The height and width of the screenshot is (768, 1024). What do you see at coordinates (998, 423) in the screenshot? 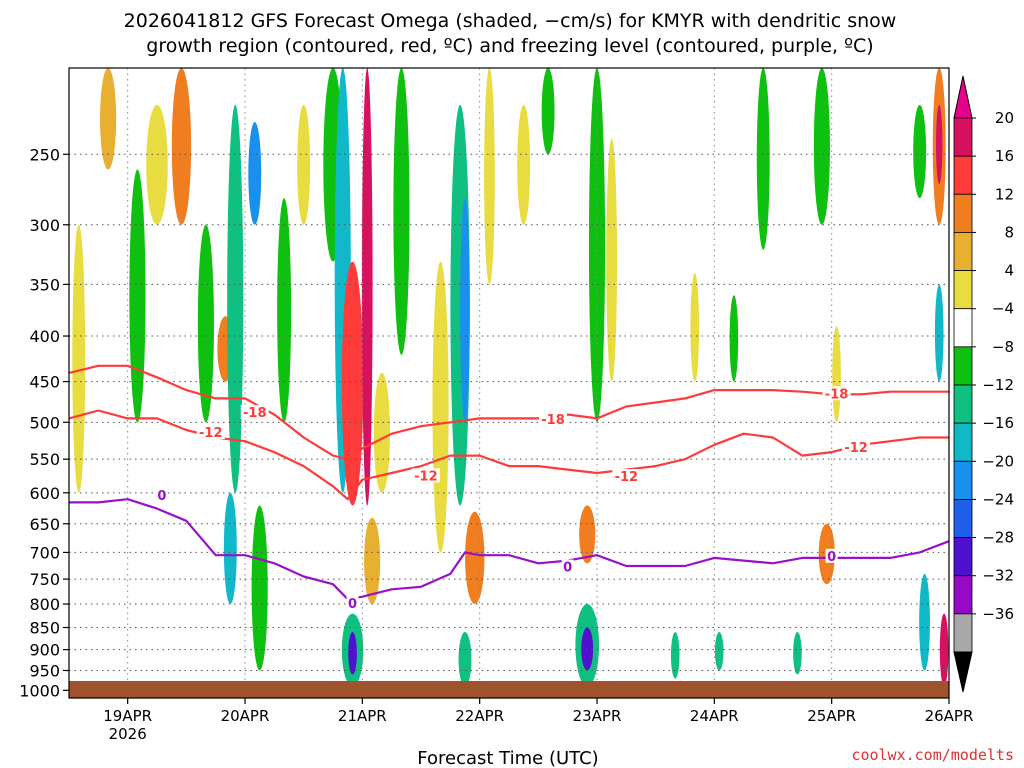
I see `colorbar-label-8: −16` at bounding box center [998, 423].